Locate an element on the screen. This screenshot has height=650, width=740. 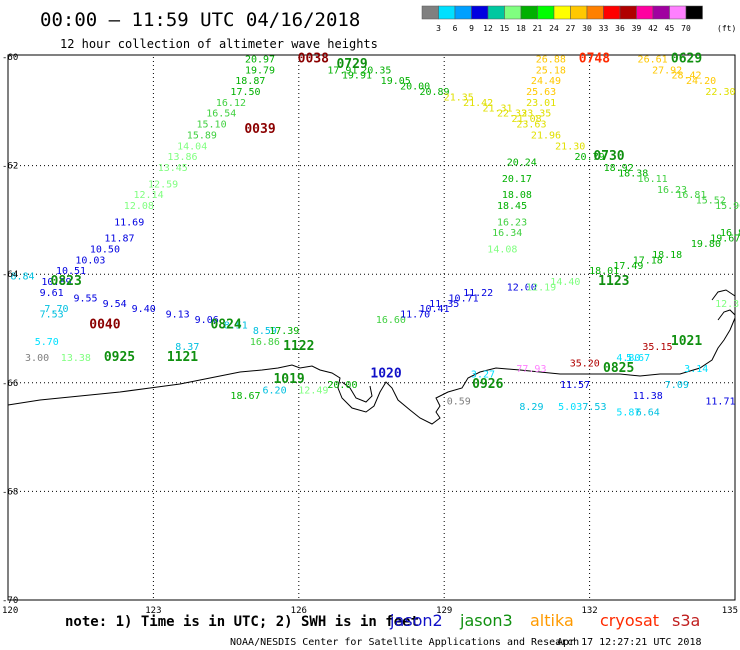
pass-time-label: 1121 is located at coordinates (182, 357).